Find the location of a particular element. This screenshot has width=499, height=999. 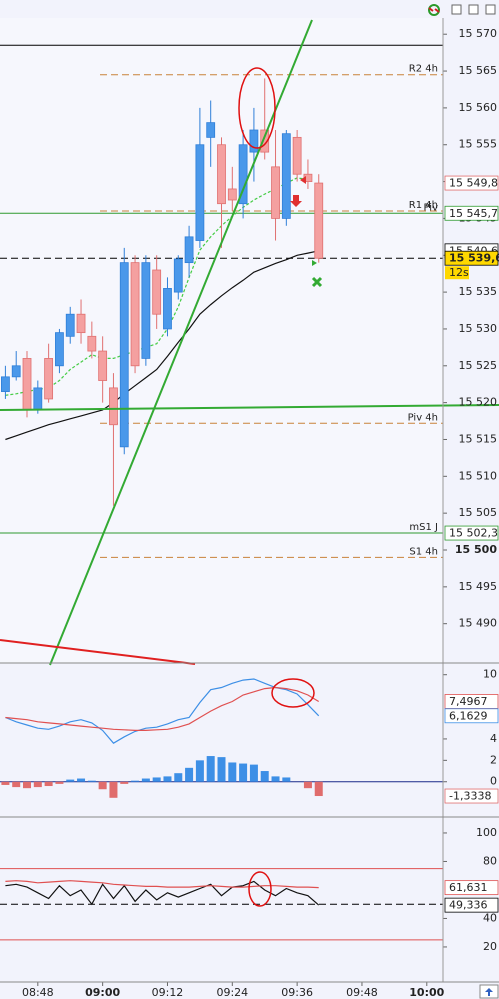

toolbar is located at coordinates (462, 10).